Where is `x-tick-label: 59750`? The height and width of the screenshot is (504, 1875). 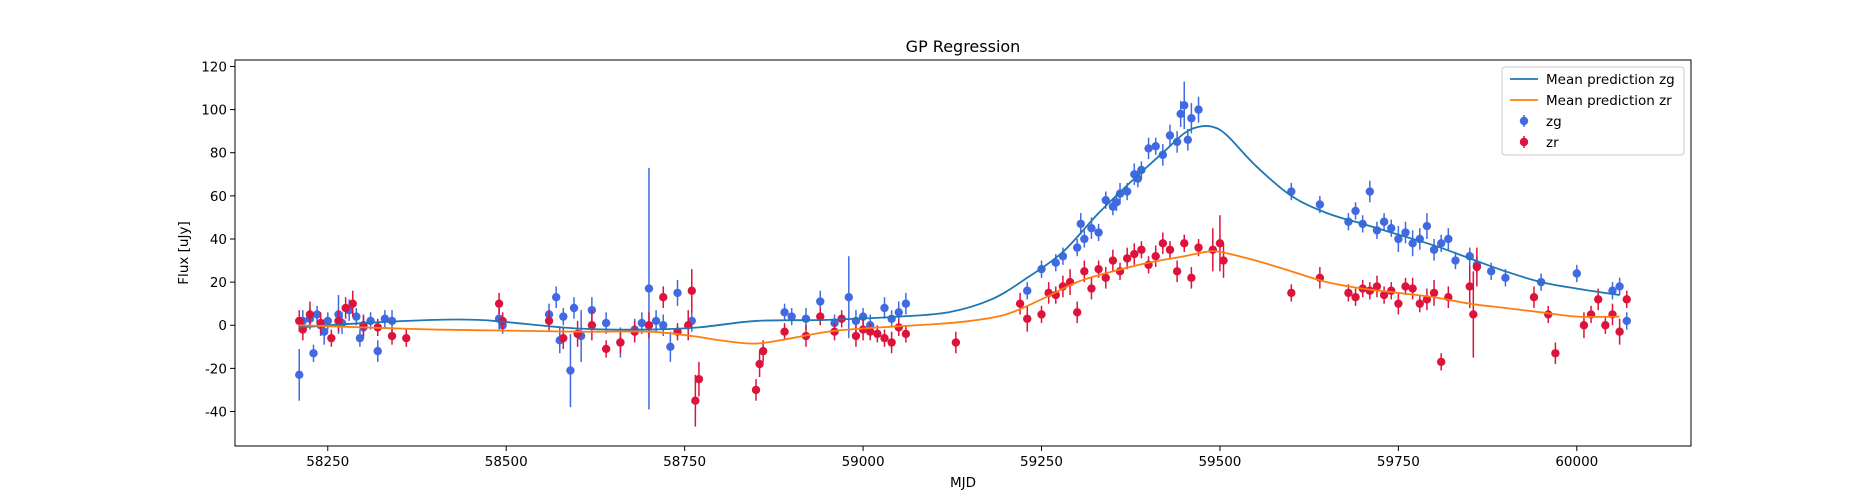
x-tick-label: 59750 is located at coordinates (1398, 462).